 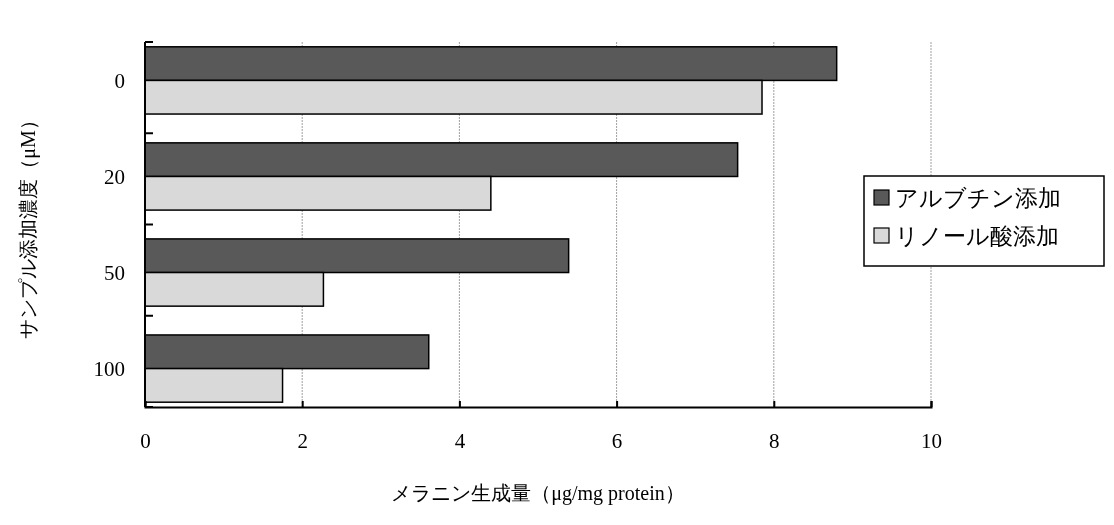 What do you see at coordinates (460, 440) in the screenshot?
I see `x-tick-label: 4` at bounding box center [460, 440].